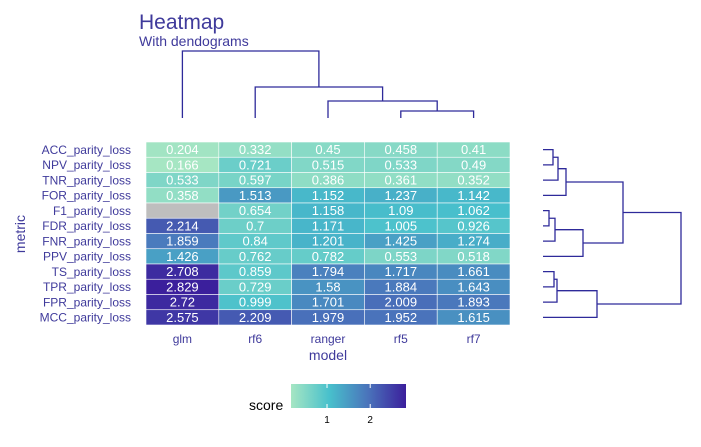 The width and height of the screenshot is (701, 447). What do you see at coordinates (328, 225) in the screenshot?
I see `cell-value-label: 1.171` at bounding box center [328, 225].